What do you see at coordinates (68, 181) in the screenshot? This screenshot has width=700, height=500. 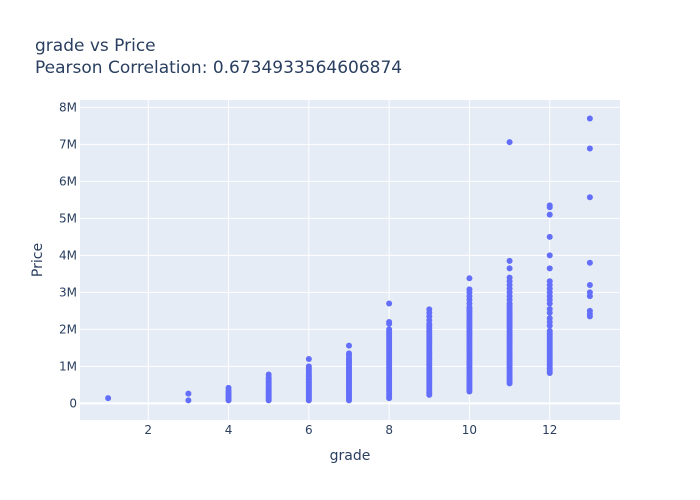 I see `y-tick-label: 6M` at bounding box center [68, 181].